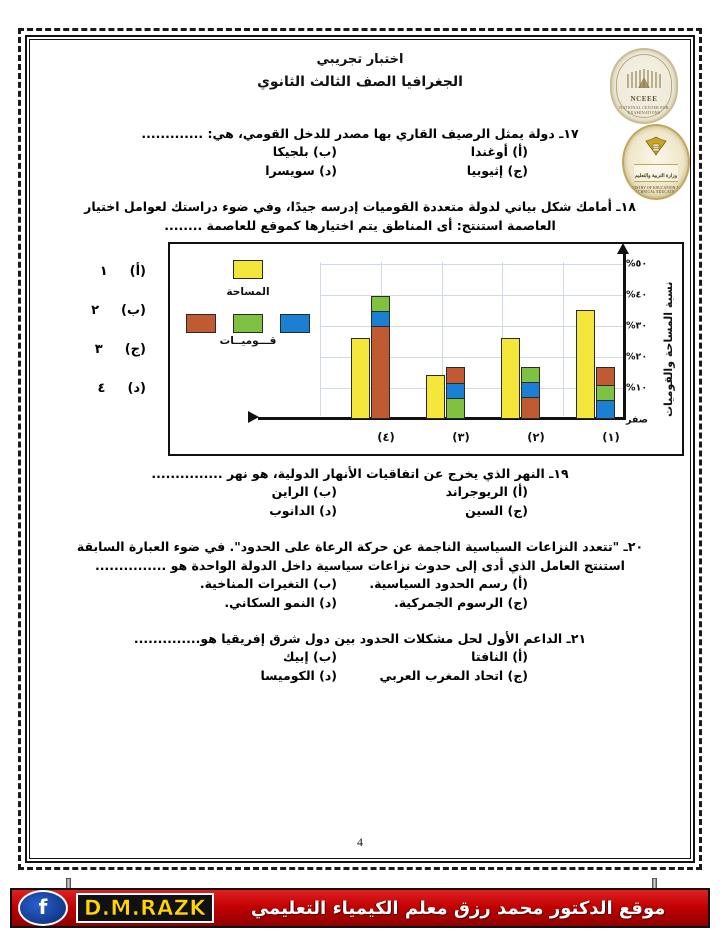 This screenshot has width=720, height=932. I want to click on question-18-option-c: (ج) ٣, so click(102, 349).